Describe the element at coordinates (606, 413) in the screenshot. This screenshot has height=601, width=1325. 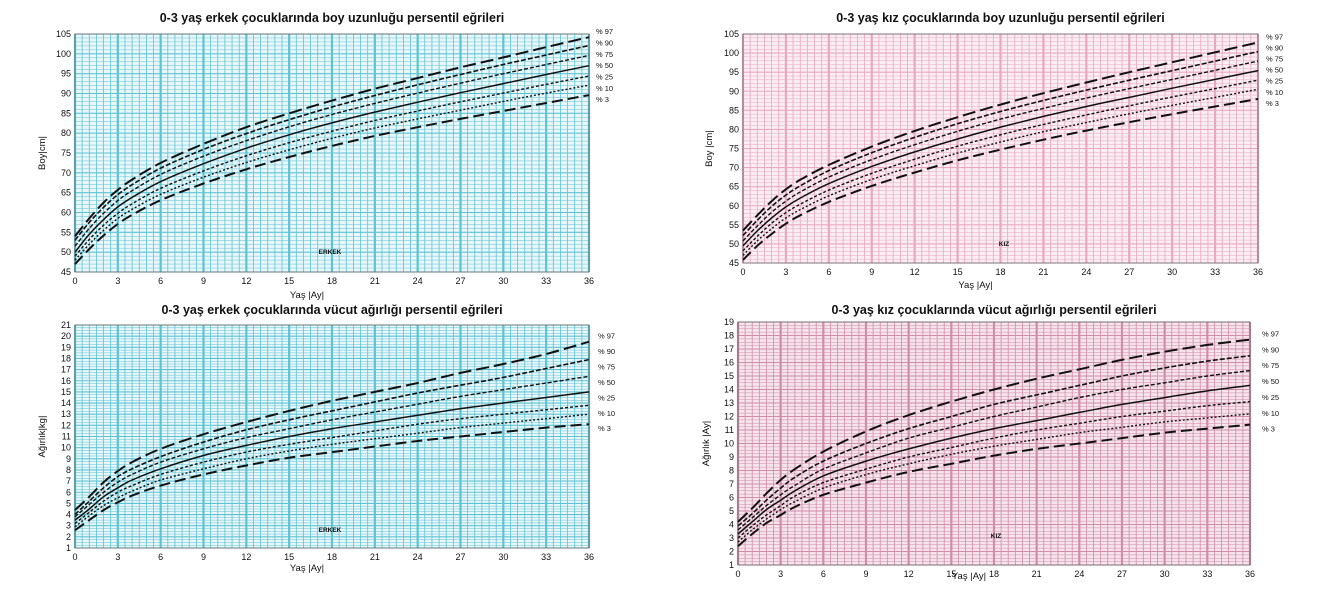
I see `series-label: % 10` at that location.